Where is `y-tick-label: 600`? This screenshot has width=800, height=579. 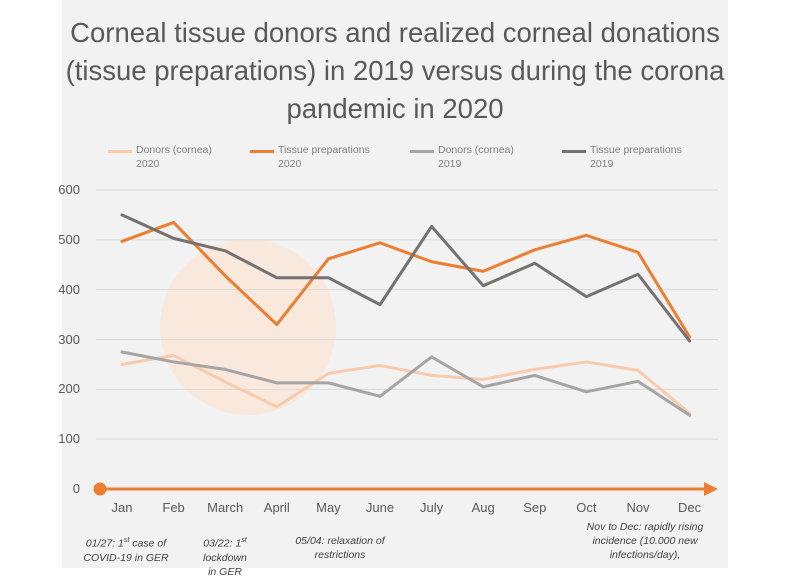 y-tick-label: 600 is located at coordinates (69, 190).